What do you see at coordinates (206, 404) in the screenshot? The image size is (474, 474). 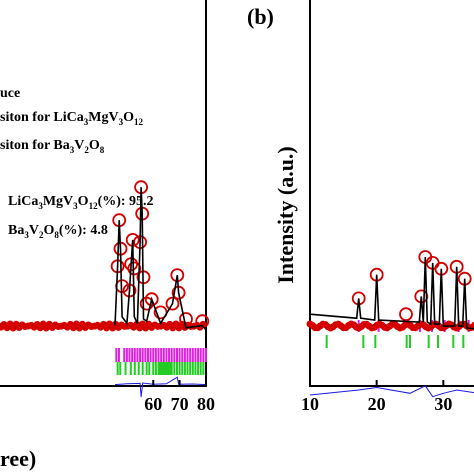 I see `panel-a-x-tick-label-80: 80` at bounding box center [206, 404].